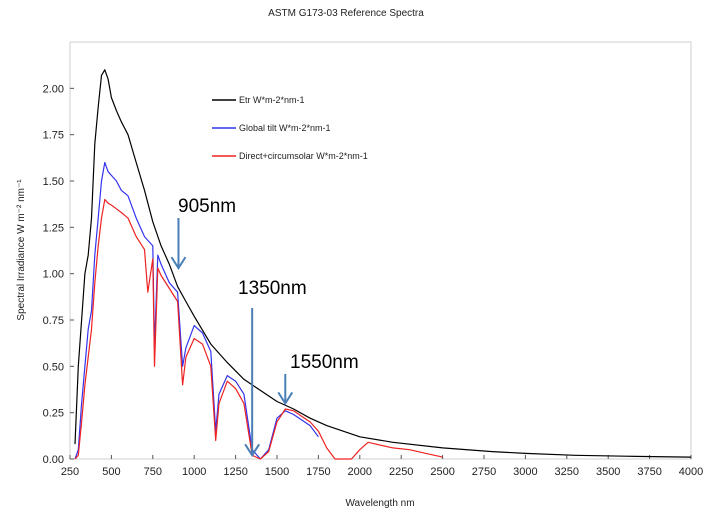 The height and width of the screenshot is (512, 706). What do you see at coordinates (207, 206) in the screenshot?
I see `annotation-label: 905nm` at bounding box center [207, 206].